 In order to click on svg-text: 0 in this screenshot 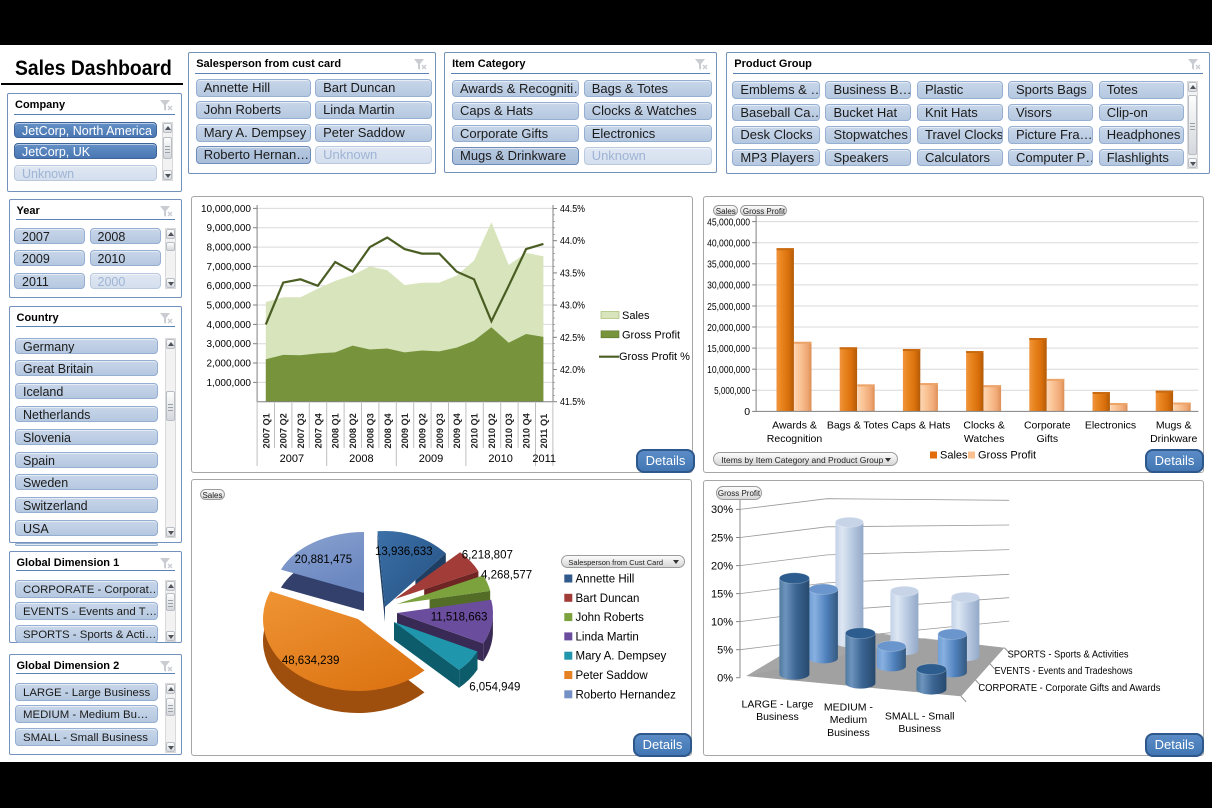, I will do `click(747, 412)`.